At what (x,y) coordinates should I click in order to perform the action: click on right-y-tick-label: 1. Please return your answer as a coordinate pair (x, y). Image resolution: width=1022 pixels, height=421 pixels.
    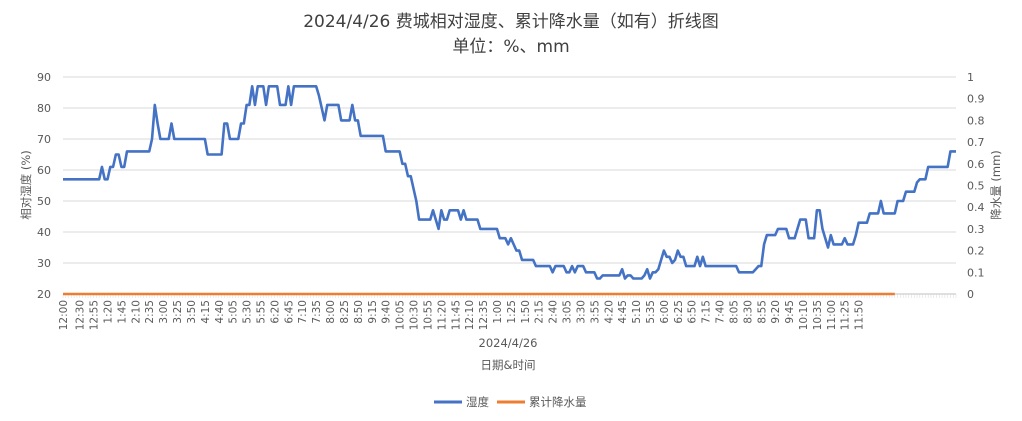
    Looking at the image, I should click on (970, 77).